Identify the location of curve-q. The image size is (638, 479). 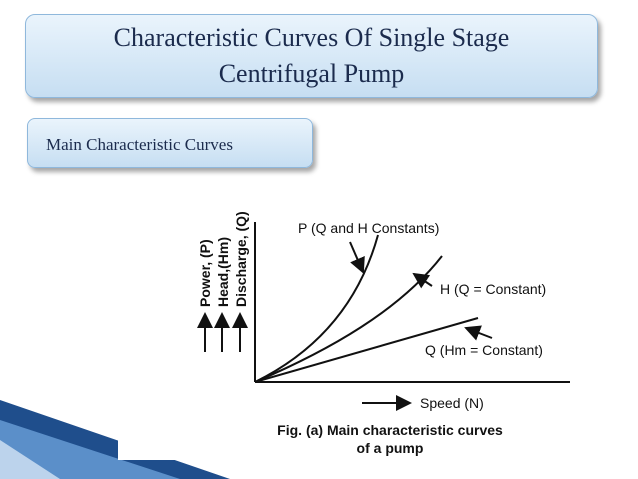
(366, 350).